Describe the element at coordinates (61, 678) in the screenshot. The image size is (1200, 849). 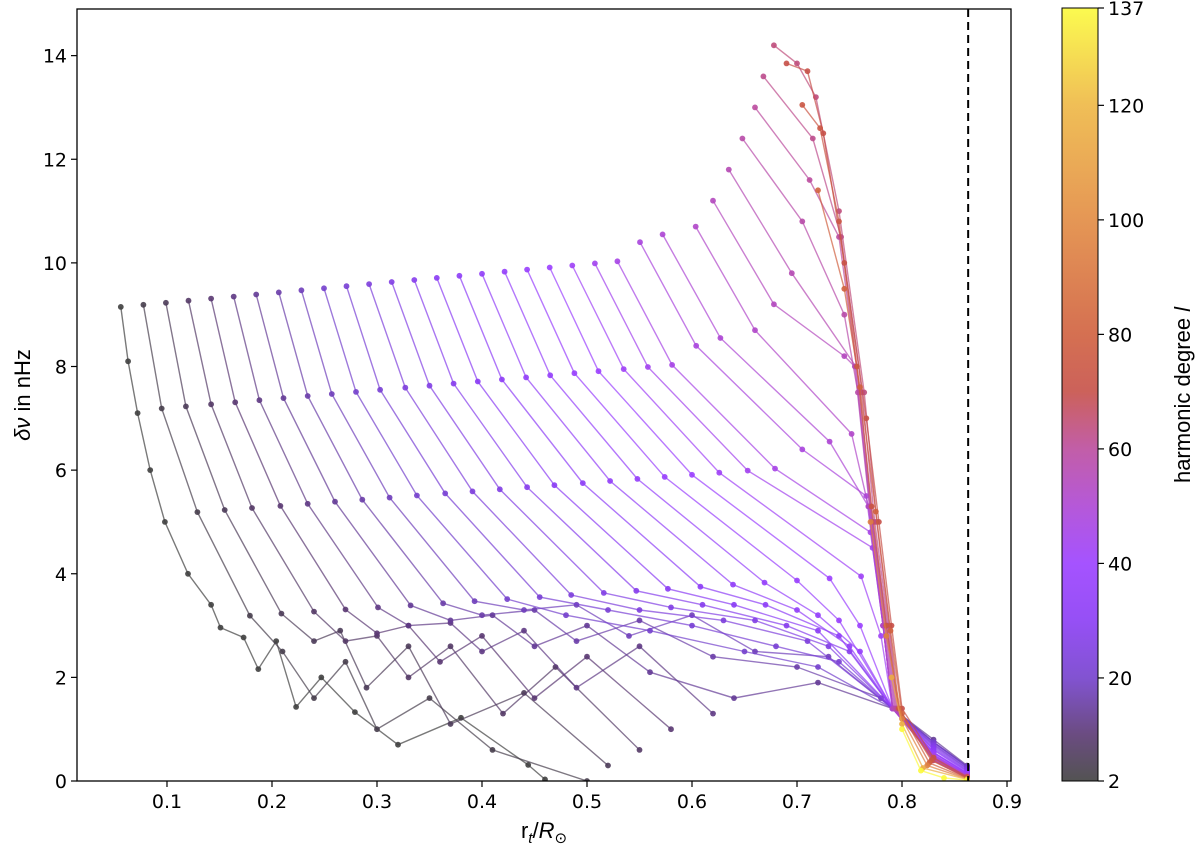
I see `y-tick-label: 2` at that location.